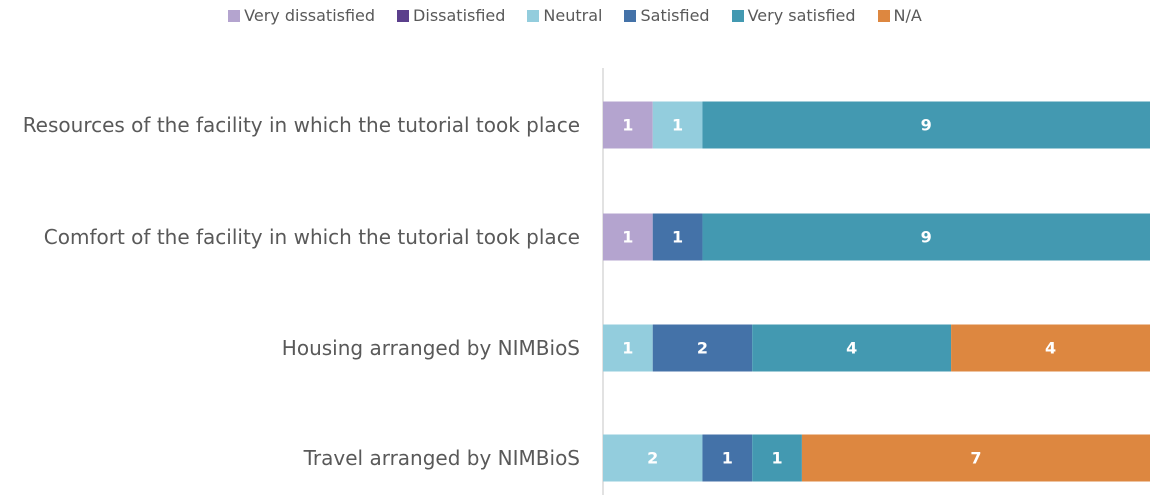 The width and height of the screenshot is (1150, 500). What do you see at coordinates (801, 15) in the screenshot?
I see `legend-label: Very satisfied` at bounding box center [801, 15].